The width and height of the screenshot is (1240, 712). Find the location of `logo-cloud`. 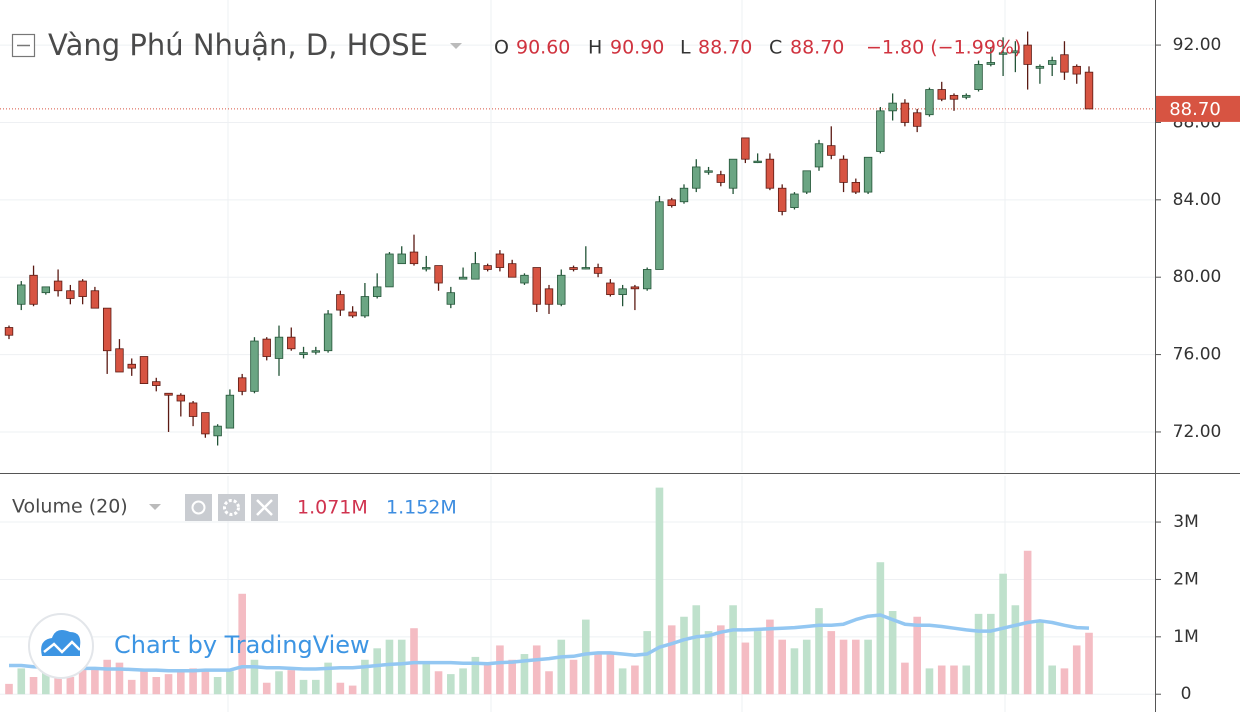

logo-cloud is located at coordinates (61, 643).